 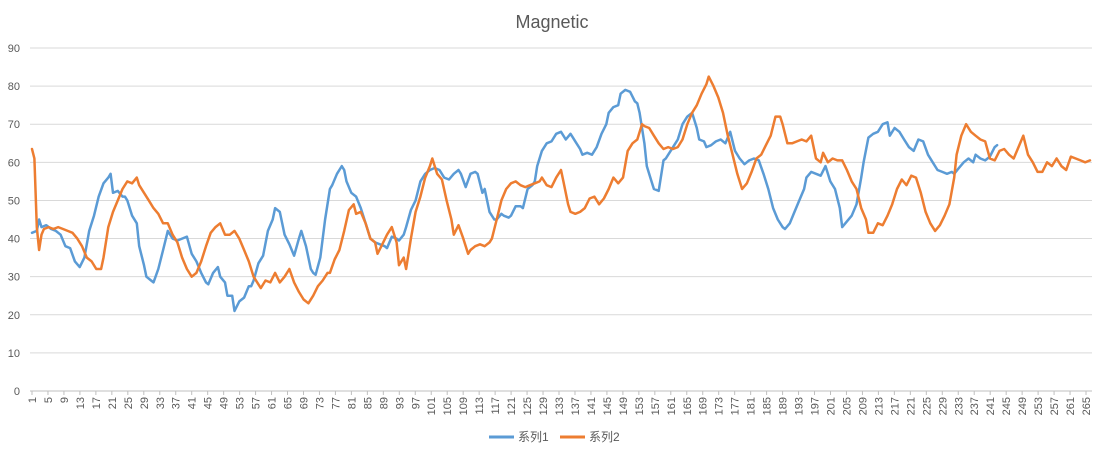 I want to click on x-tick-label: 229, so click(x=943, y=406).